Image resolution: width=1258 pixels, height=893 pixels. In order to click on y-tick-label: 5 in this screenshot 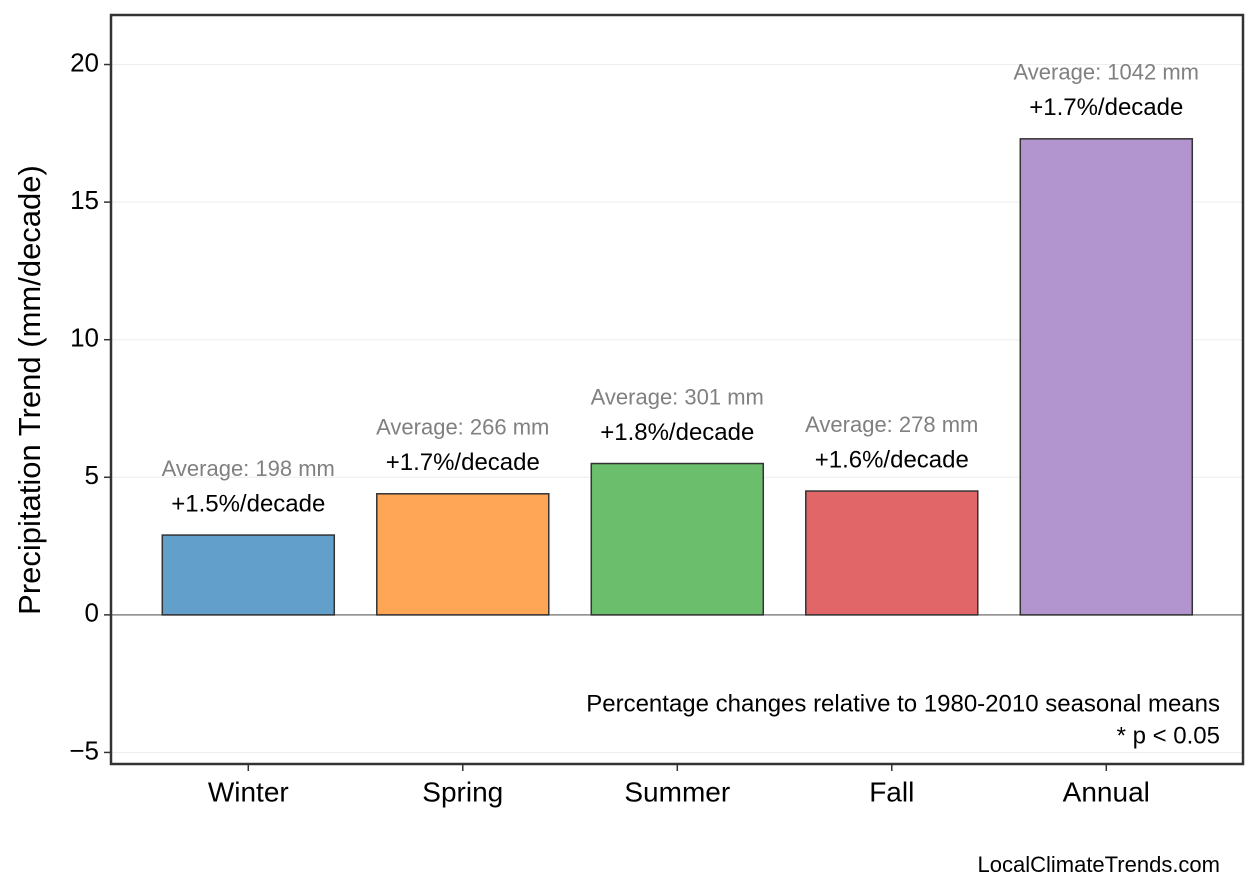, I will do `click(92, 475)`.